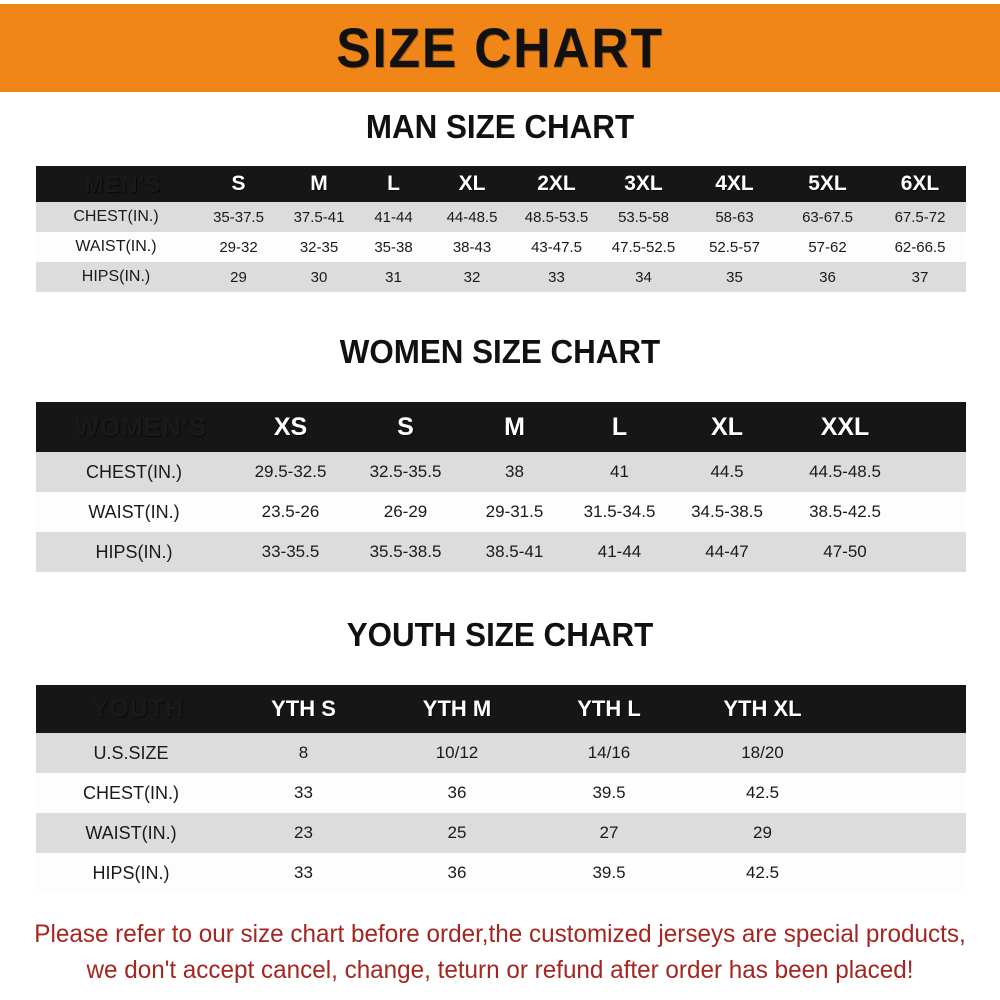 This screenshot has height=1000, width=1000. I want to click on men-measurement-cell: 33, so click(556, 277).